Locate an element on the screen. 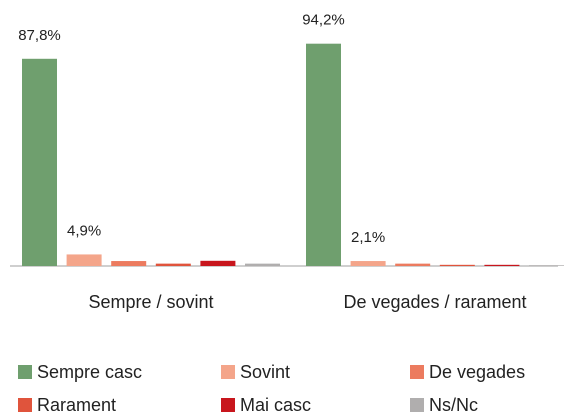 The image size is (568, 419). x-tick-label: Sempre / sovint is located at coordinates (150, 302).